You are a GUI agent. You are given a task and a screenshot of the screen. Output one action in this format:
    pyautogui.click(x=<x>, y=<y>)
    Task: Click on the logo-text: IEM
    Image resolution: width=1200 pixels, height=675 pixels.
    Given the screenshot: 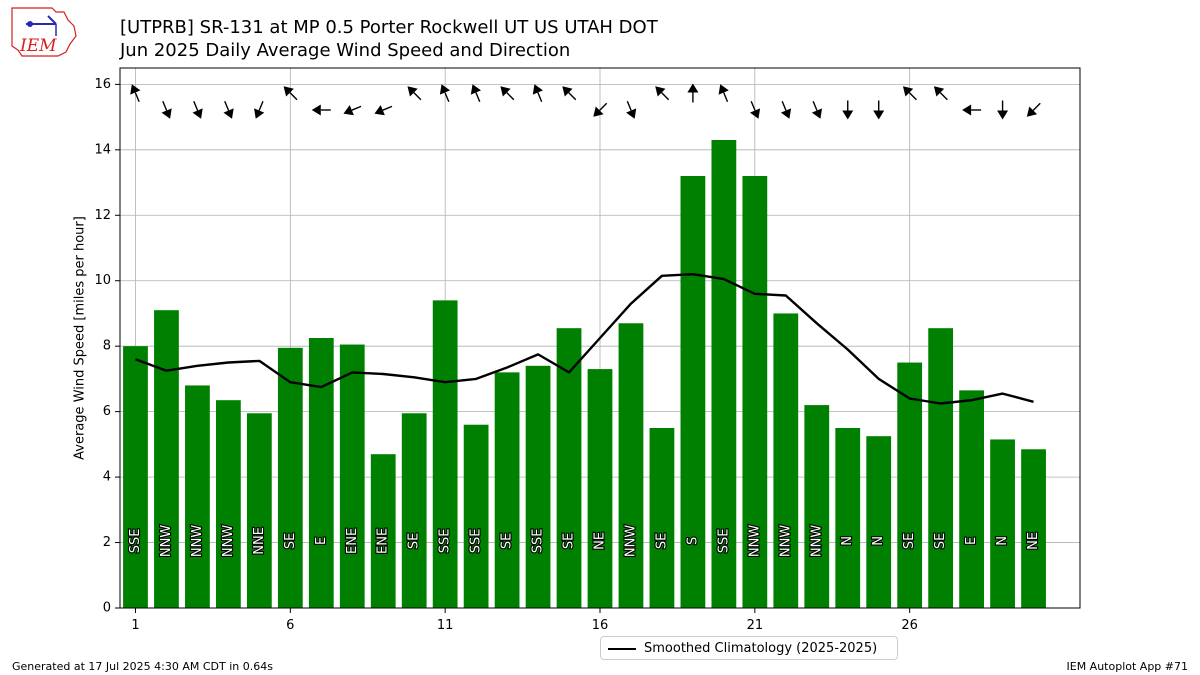 What is the action you would take?
    pyautogui.click(x=38, y=46)
    